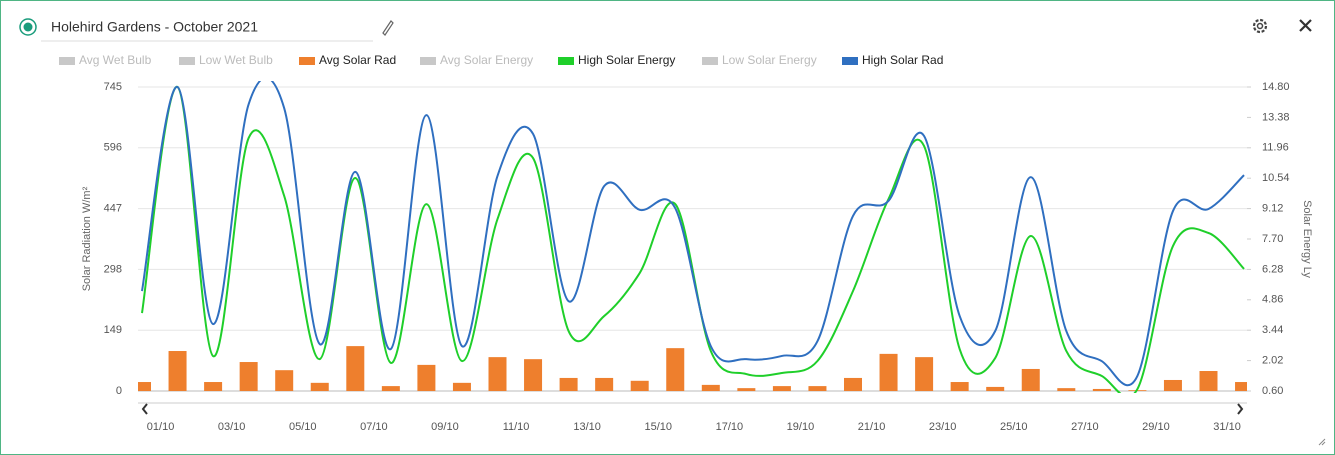 The height and width of the screenshot is (455, 1335). I want to click on legend-item: Avg Solar Energy, so click(476, 60).